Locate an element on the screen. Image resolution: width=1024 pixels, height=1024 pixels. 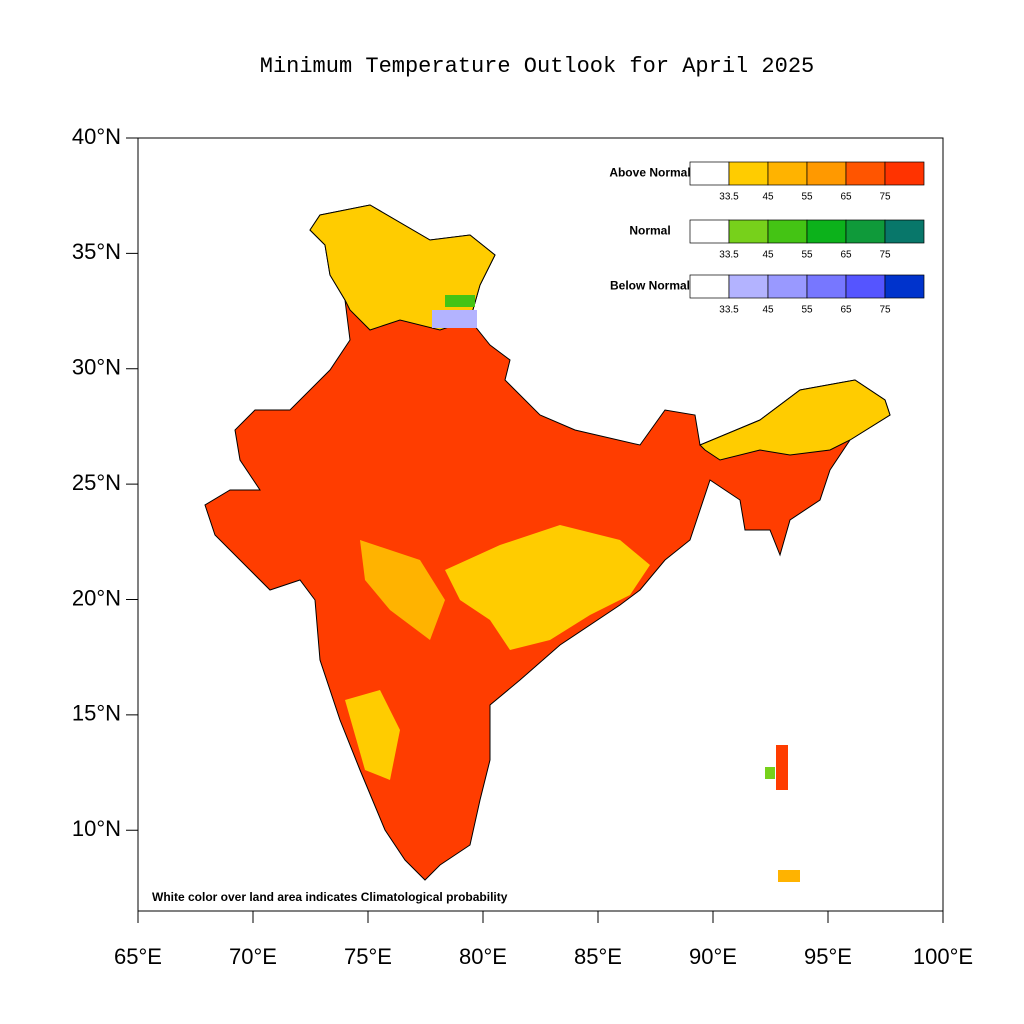
normal-cell is located at coordinates (460, 301).